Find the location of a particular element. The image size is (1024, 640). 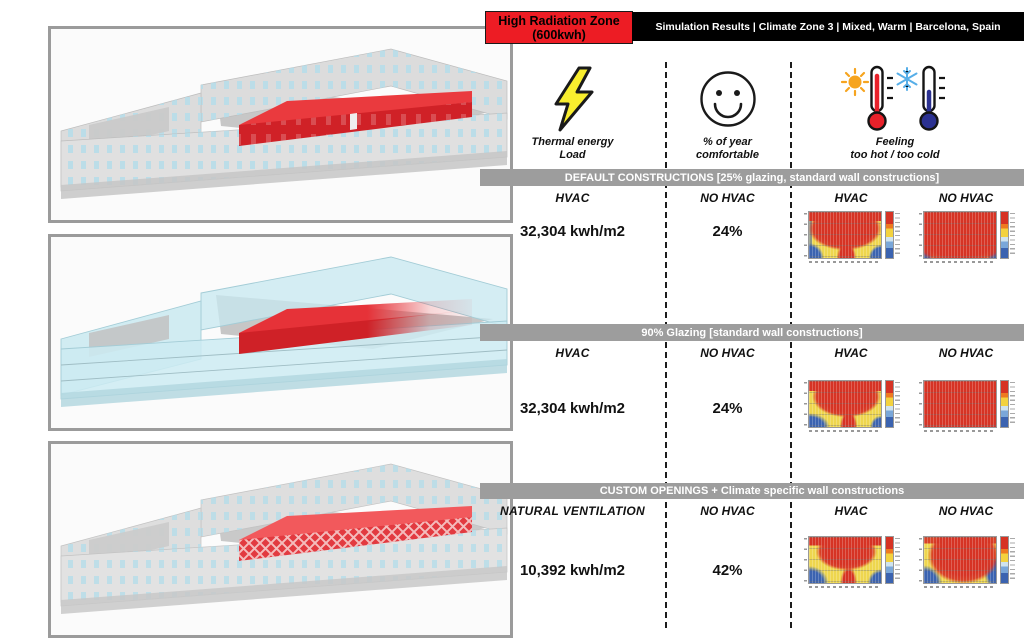

hot-cold-thermometers-icon is located at coordinates (892, 98).